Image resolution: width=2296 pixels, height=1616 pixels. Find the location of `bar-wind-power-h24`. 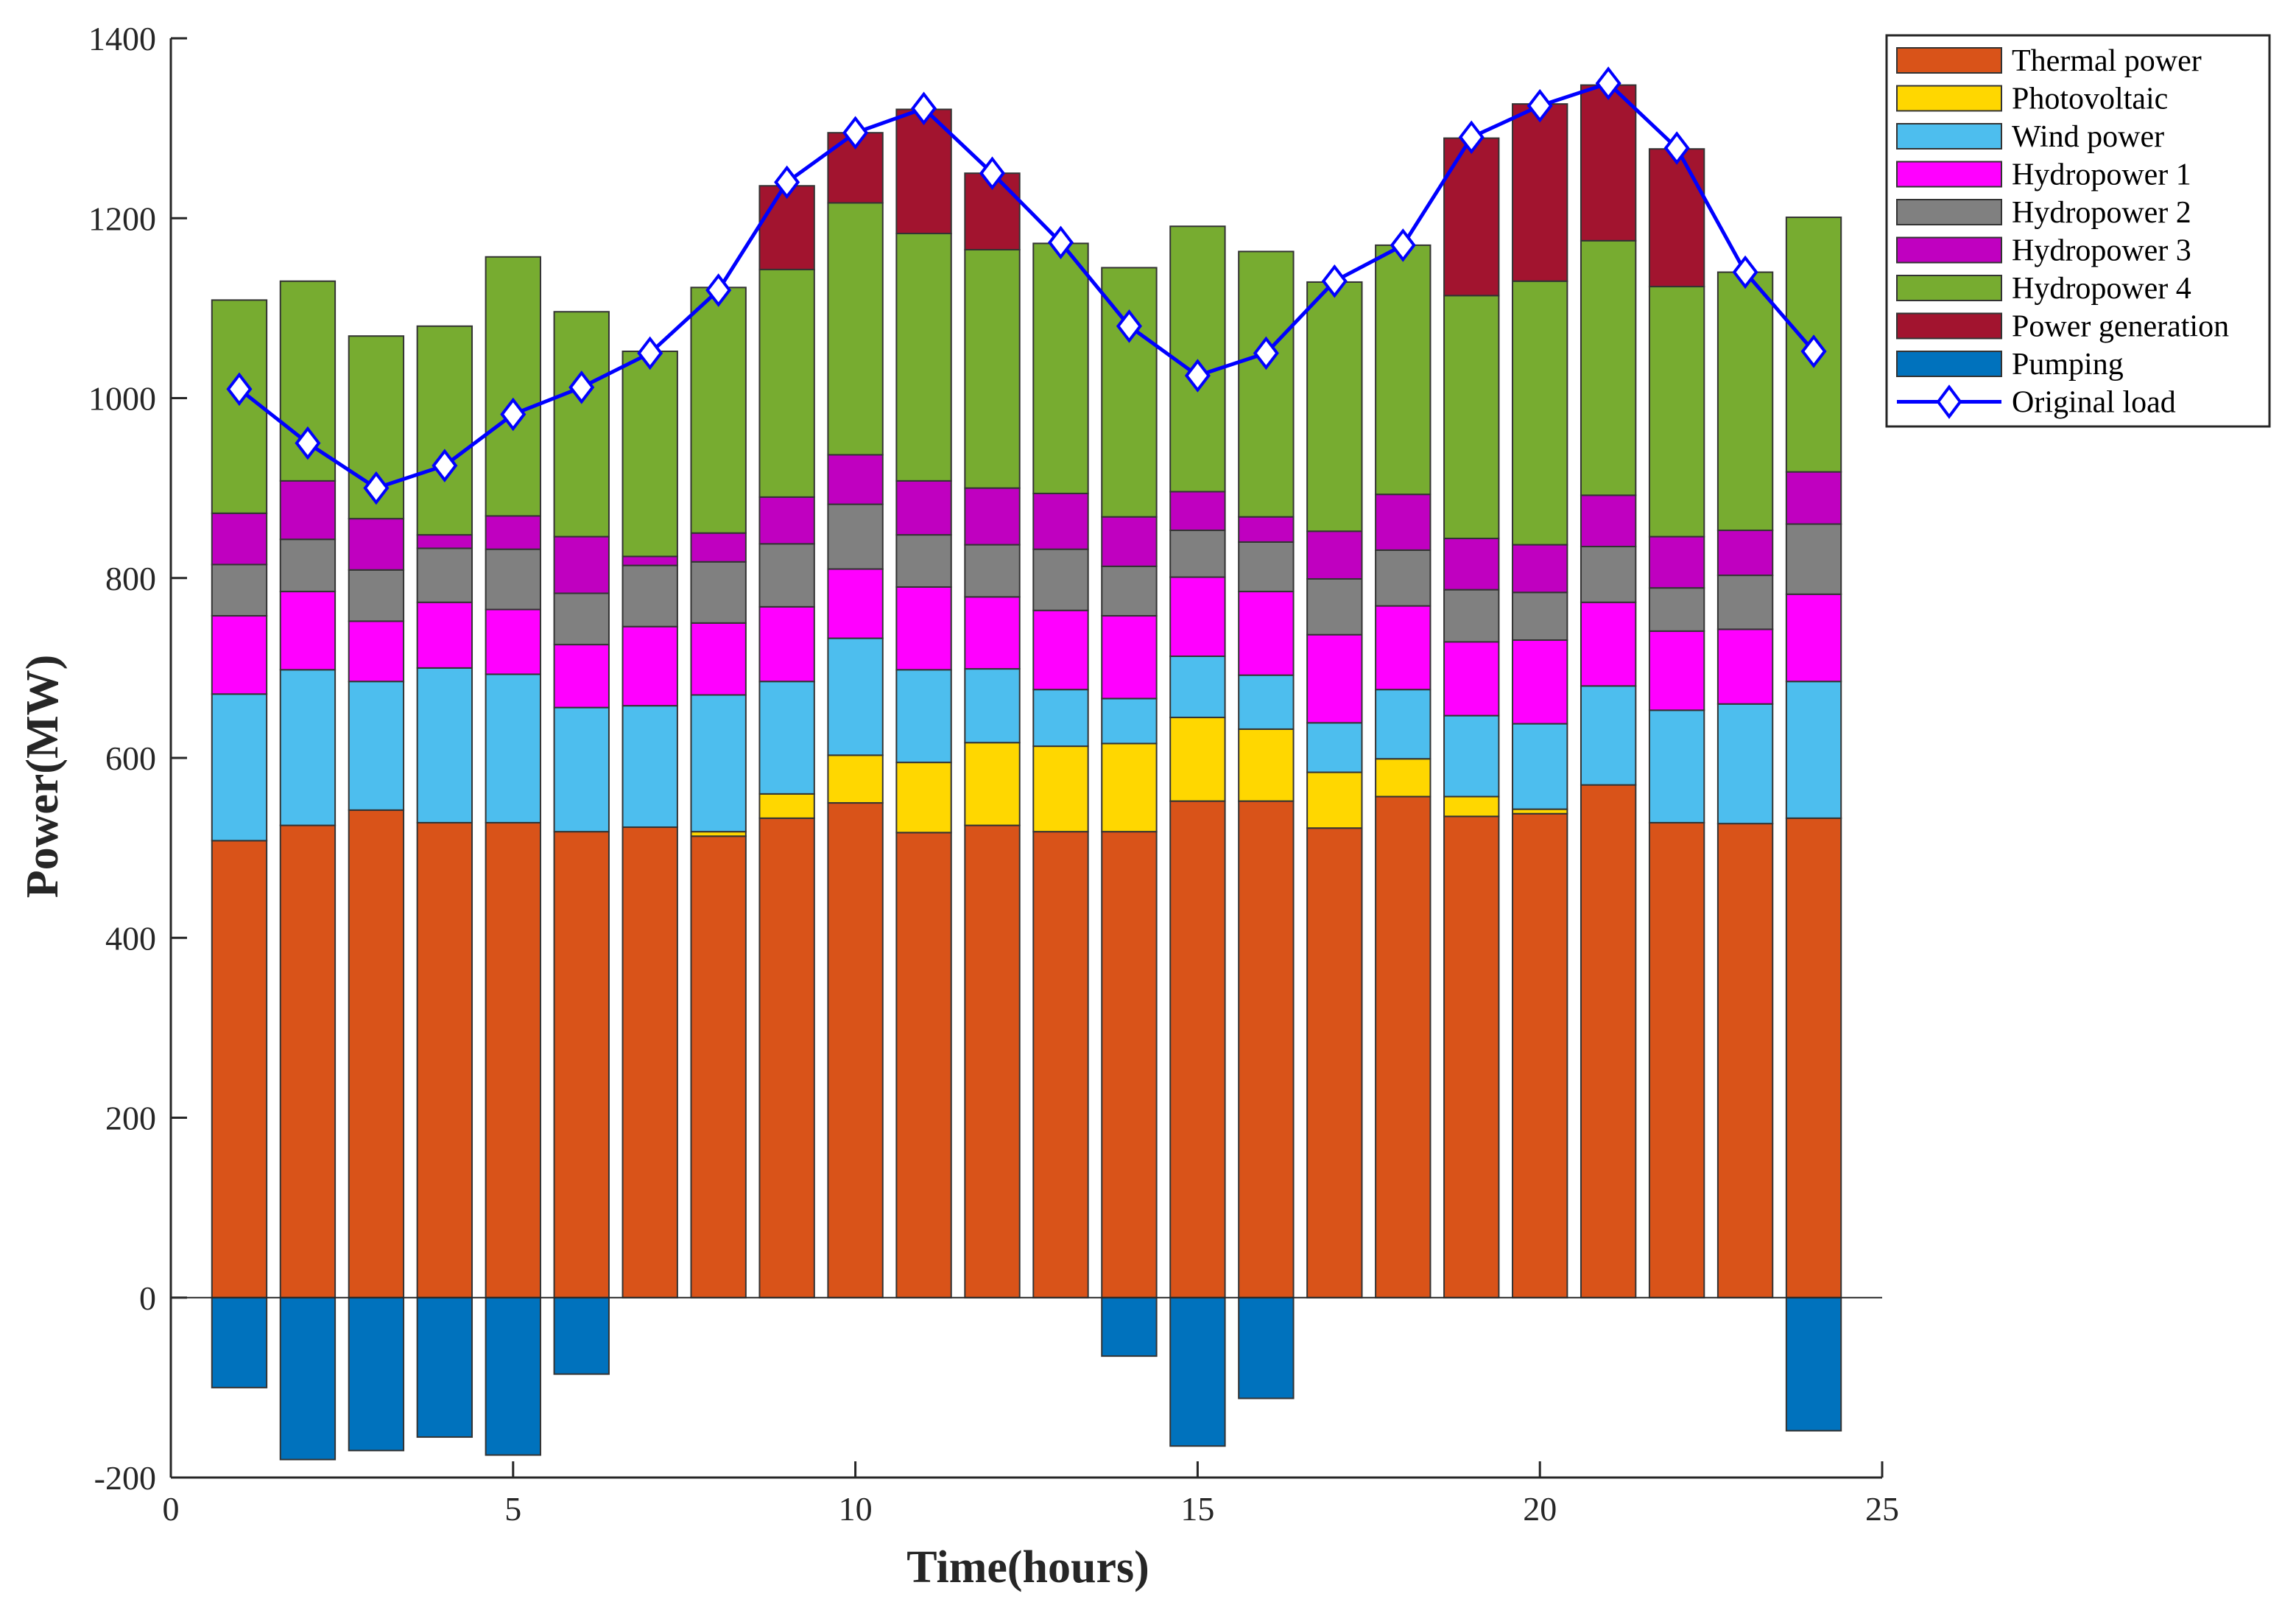

bar-wind-power-h24 is located at coordinates (1813, 750).